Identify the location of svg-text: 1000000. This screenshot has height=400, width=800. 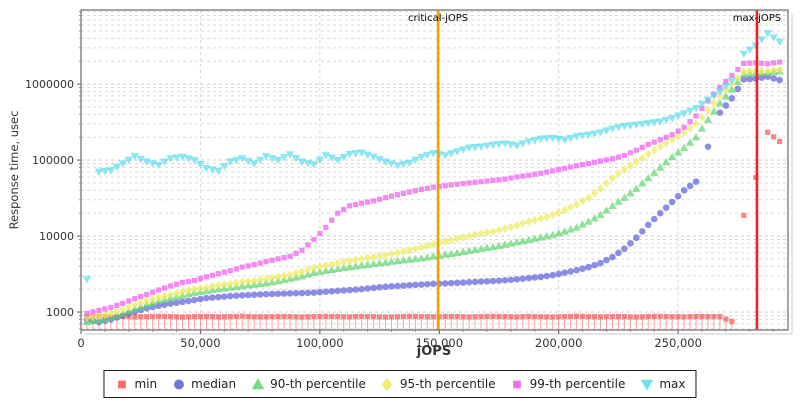
(49, 84).